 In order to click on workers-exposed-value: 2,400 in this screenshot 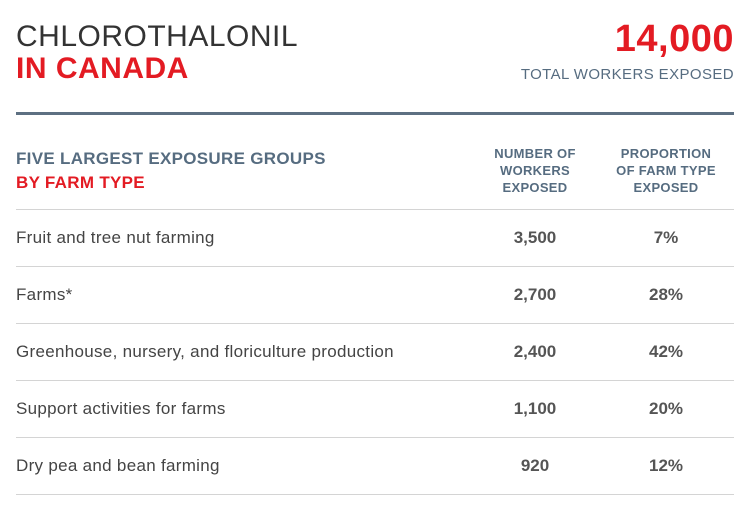, I will do `click(535, 351)`.